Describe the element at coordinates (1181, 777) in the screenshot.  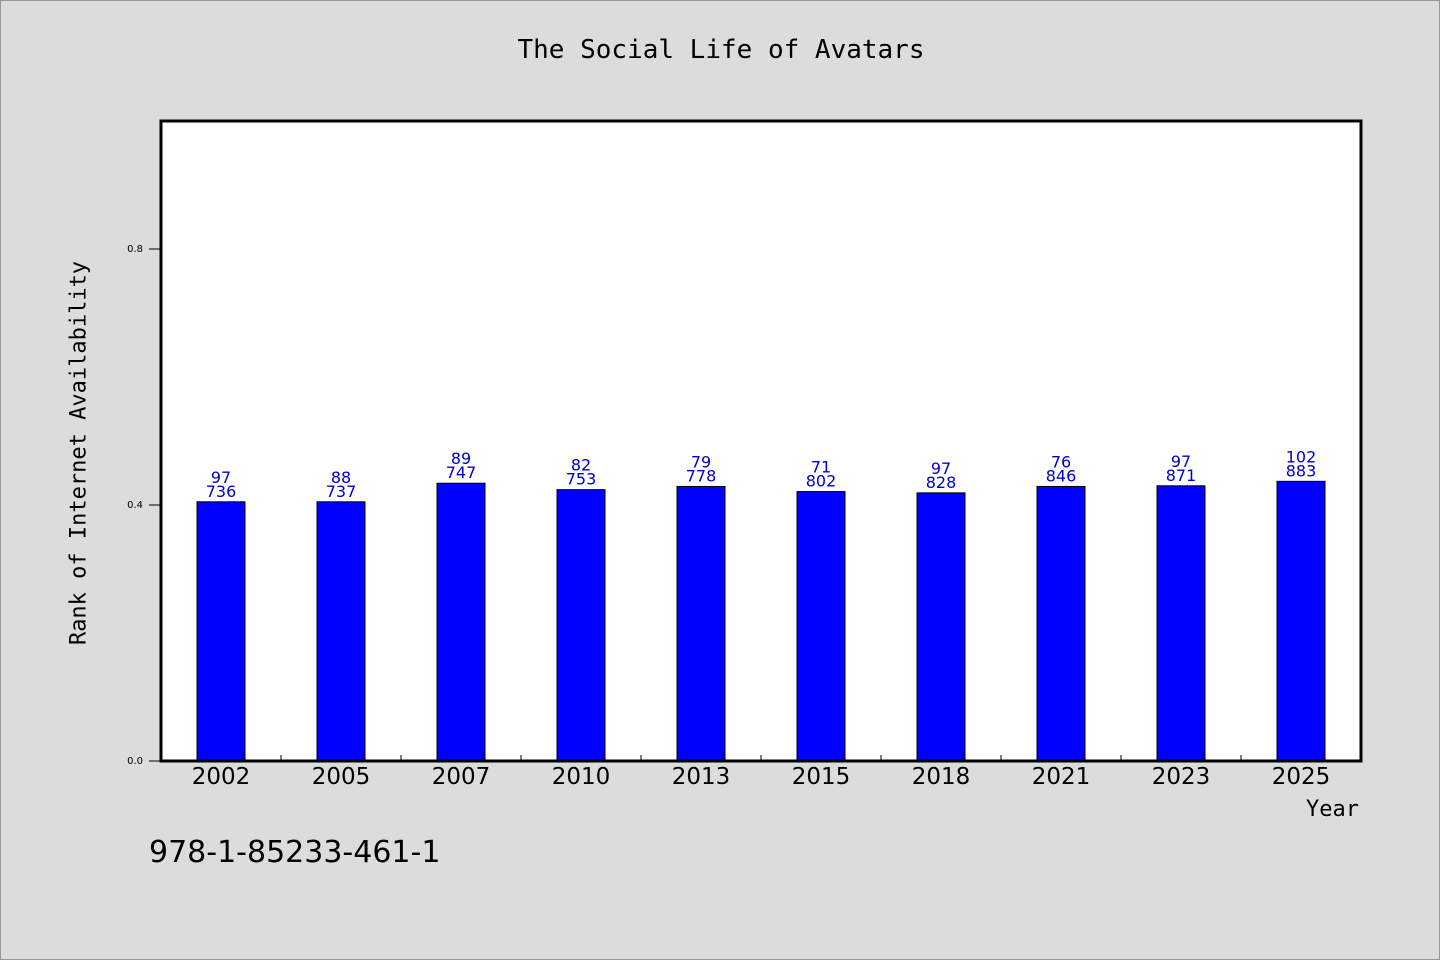
I see `x-tick-label: 2023` at that location.